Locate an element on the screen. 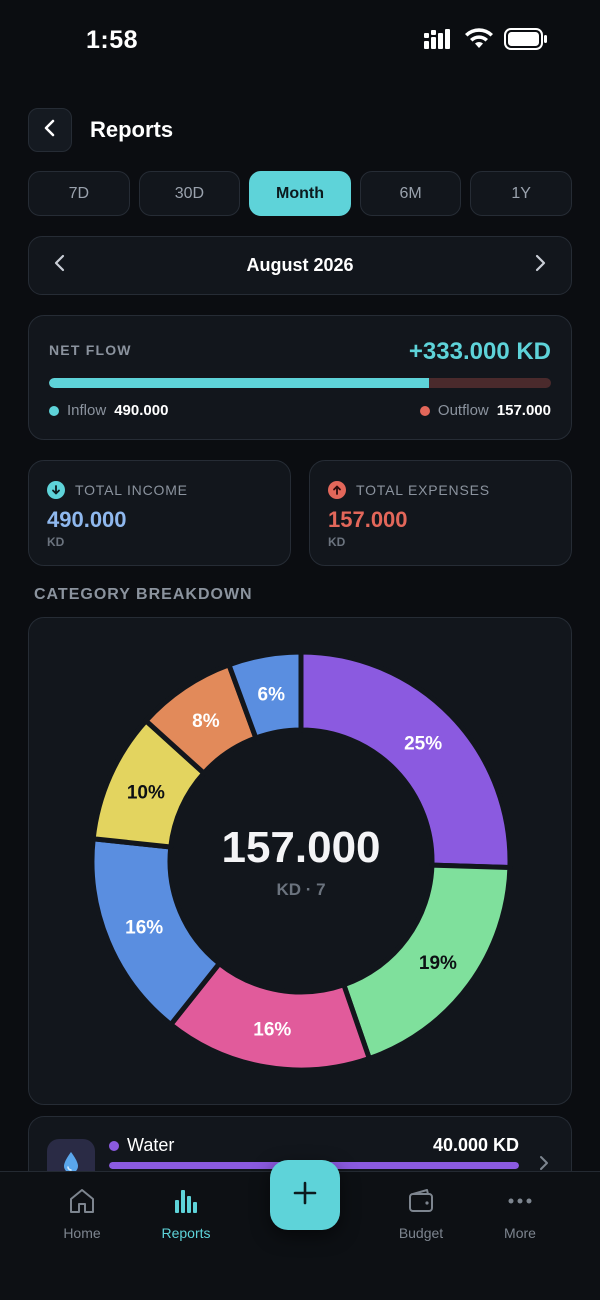  tab-month: Month is located at coordinates (300, 193).